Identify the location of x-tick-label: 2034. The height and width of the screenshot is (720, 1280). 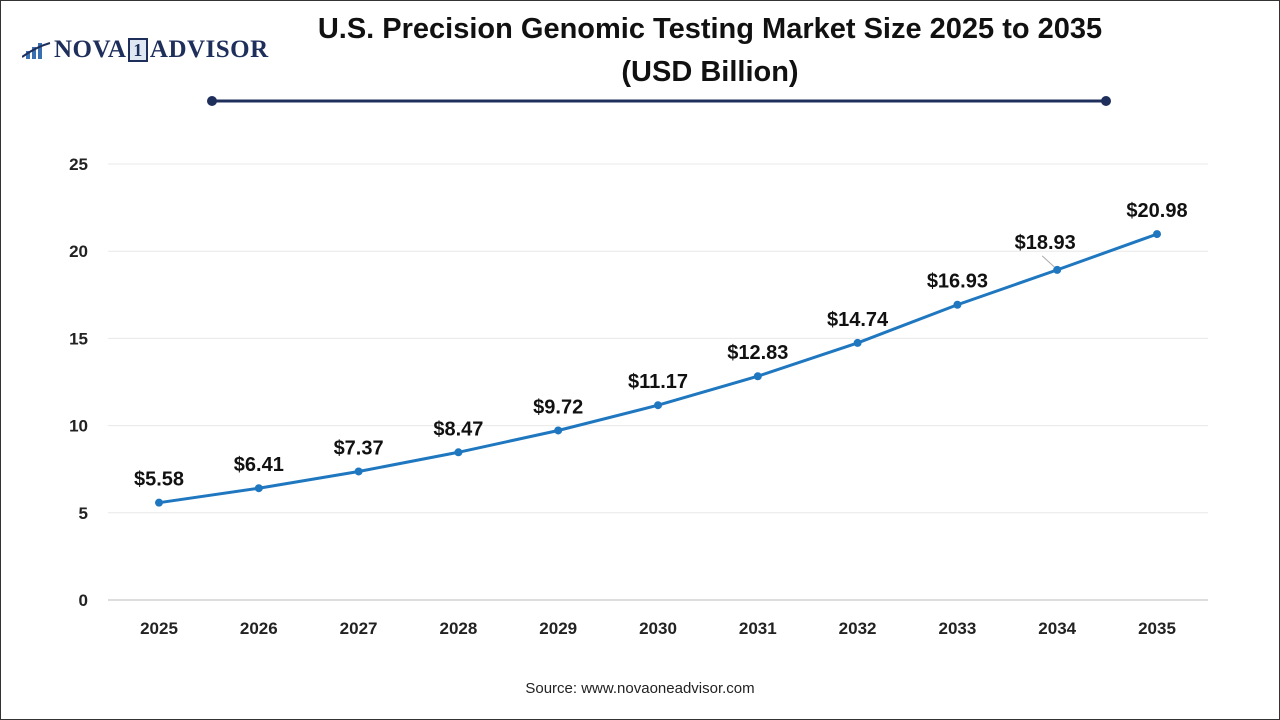
(1057, 628).